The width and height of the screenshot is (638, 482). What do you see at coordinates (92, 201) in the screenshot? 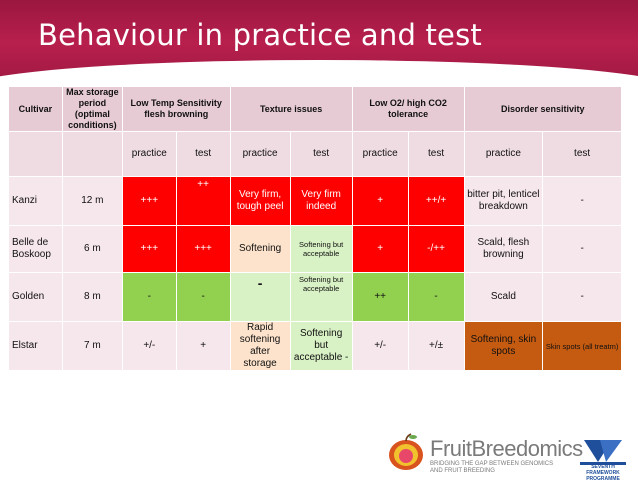
I see `cell-storage: 12 m` at bounding box center [92, 201].